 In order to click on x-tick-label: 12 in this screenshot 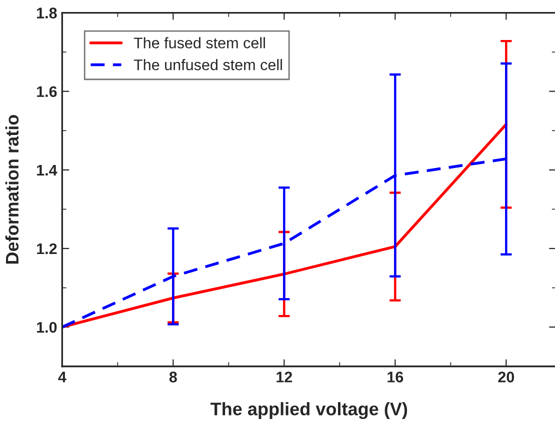, I will do `click(284, 377)`.